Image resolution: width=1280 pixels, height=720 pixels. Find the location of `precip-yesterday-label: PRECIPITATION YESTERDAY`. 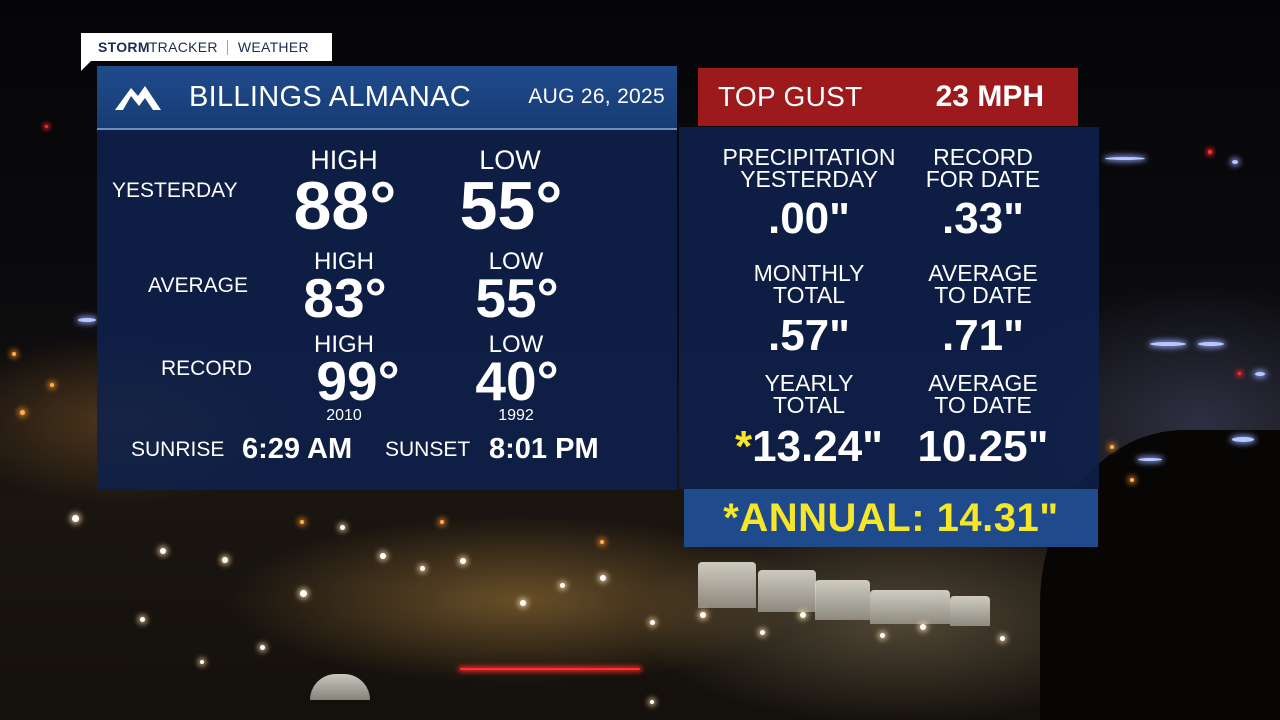

precip-yesterday-label: PRECIPITATION YESTERDAY is located at coordinates (809, 168).